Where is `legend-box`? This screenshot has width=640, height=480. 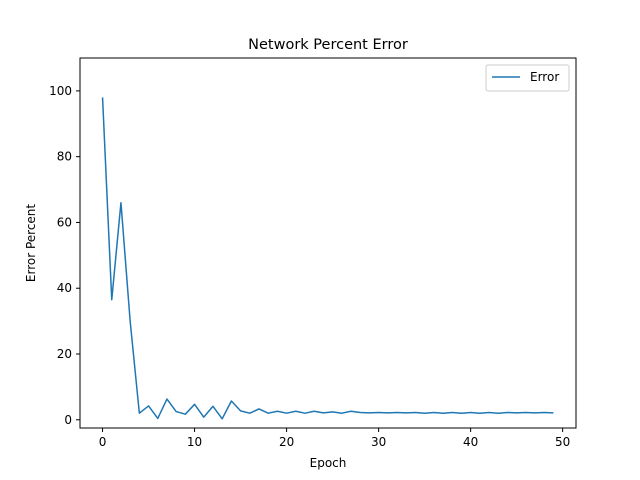
legend-box is located at coordinates (527, 78).